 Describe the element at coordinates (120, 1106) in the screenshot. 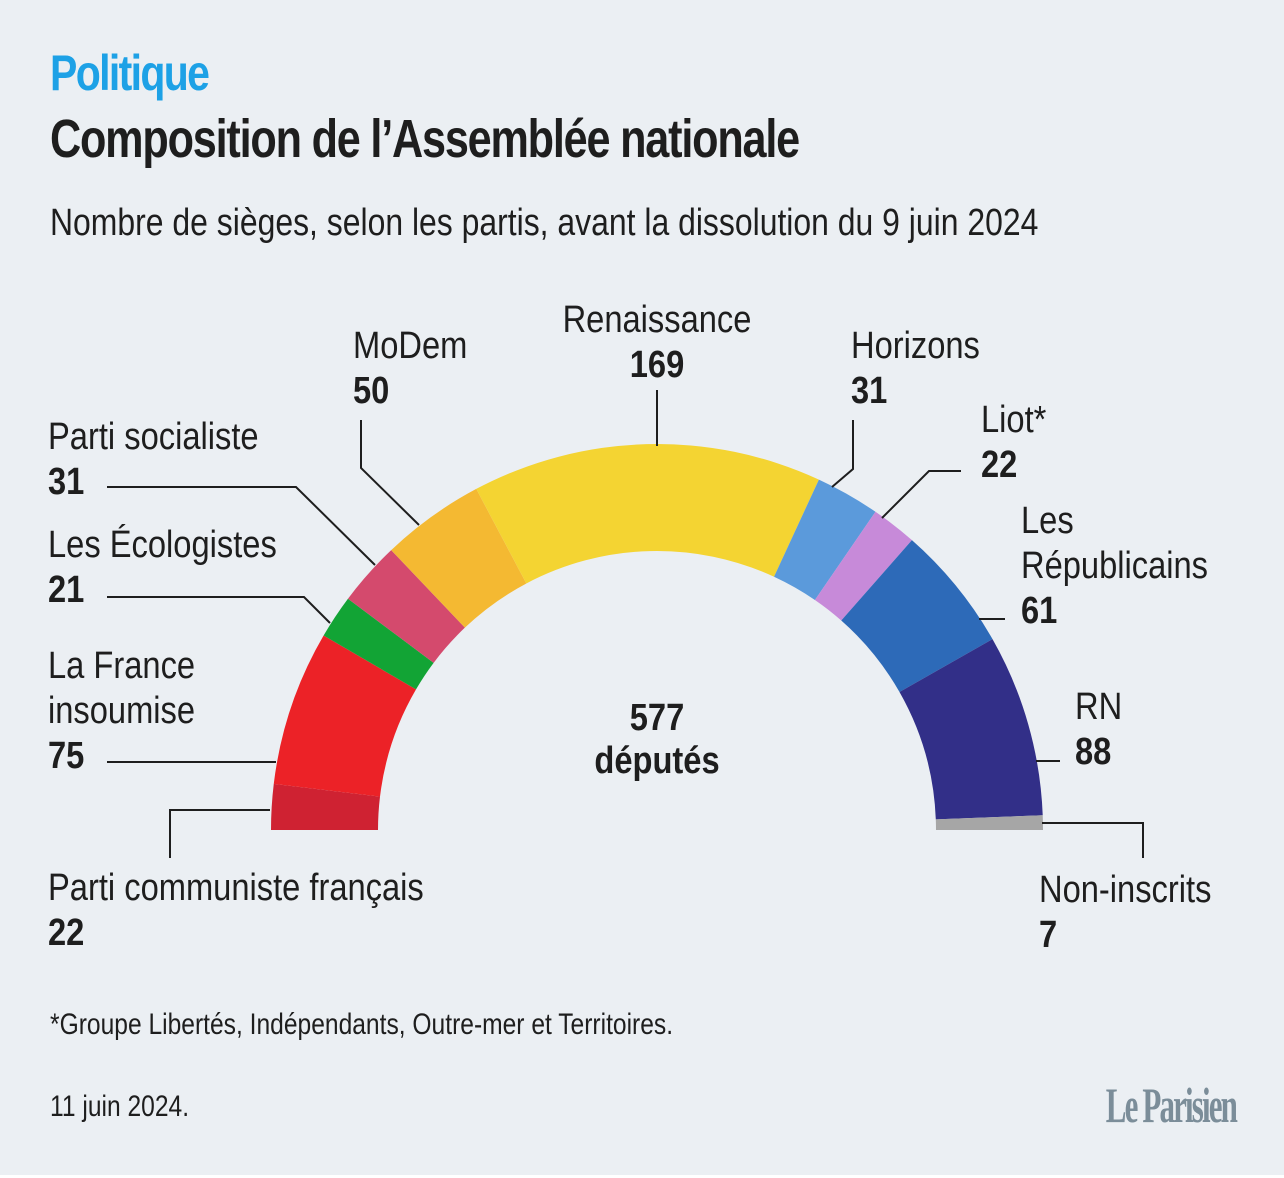

I see `publication-date: 11 juin 2024.` at that location.